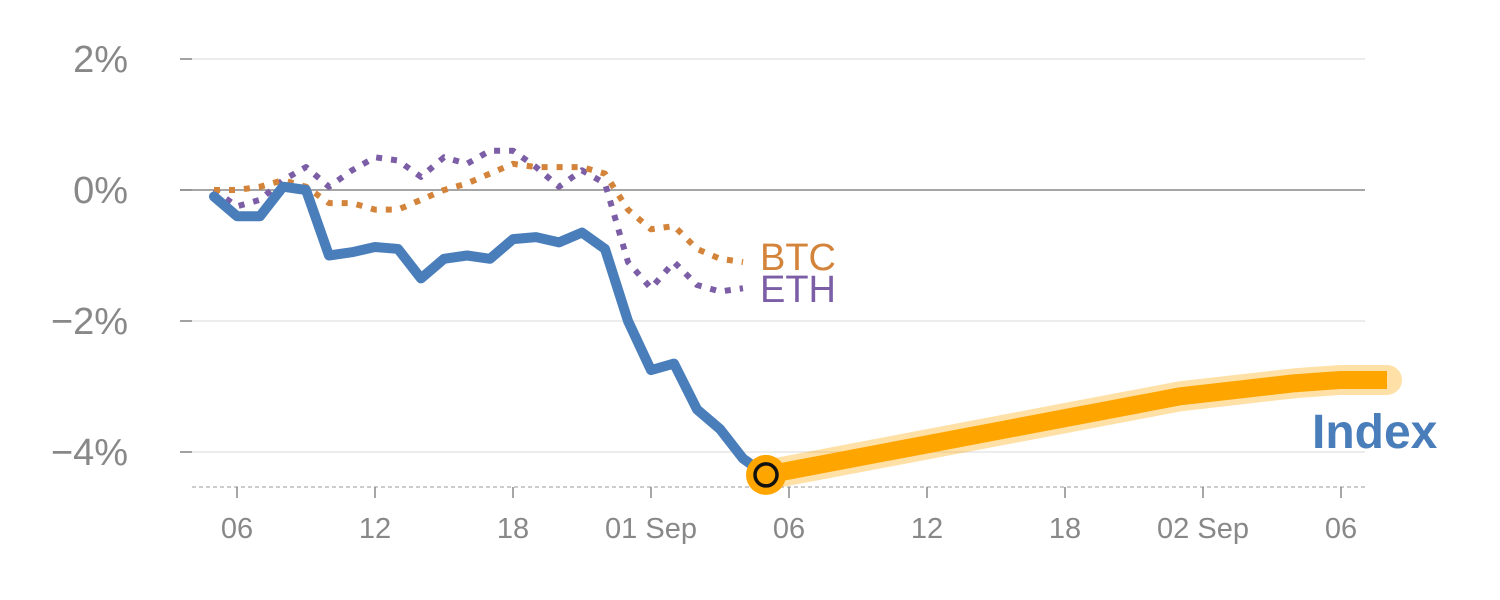 The height and width of the screenshot is (600, 1500). I want to click on series-label-eth: ETH, so click(798, 290).